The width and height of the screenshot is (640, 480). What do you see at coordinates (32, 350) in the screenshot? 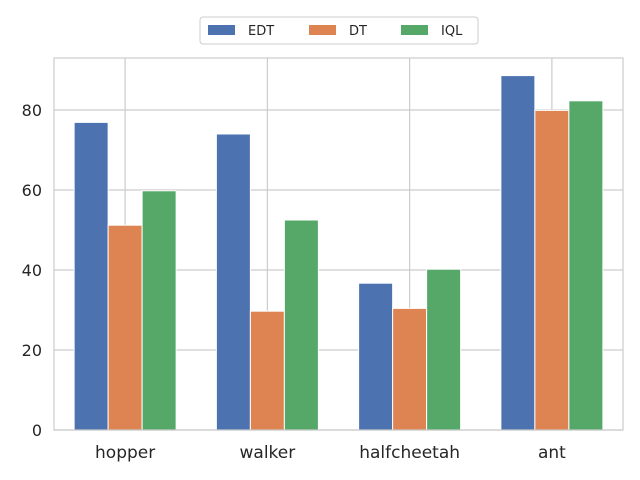
I see `y-tick-label: 20` at bounding box center [32, 350].